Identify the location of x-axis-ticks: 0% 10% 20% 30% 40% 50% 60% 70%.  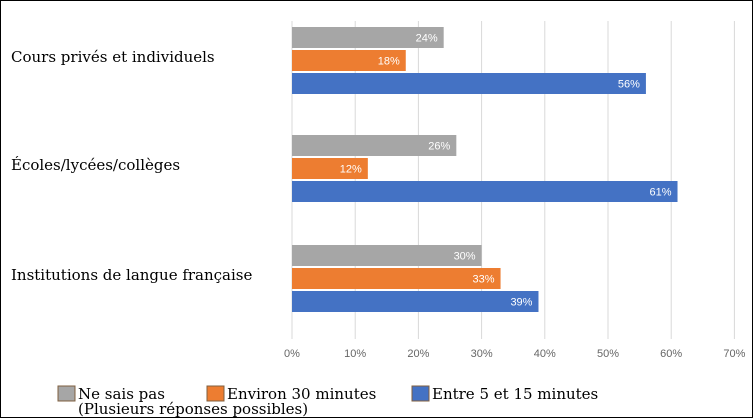
(515, 354).